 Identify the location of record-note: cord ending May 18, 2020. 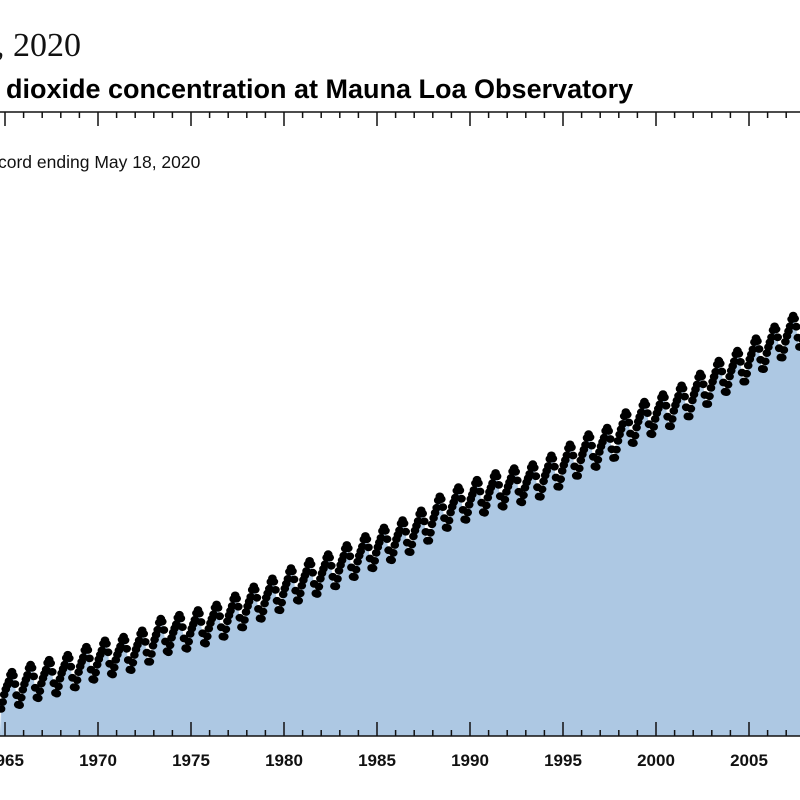
(100, 162).